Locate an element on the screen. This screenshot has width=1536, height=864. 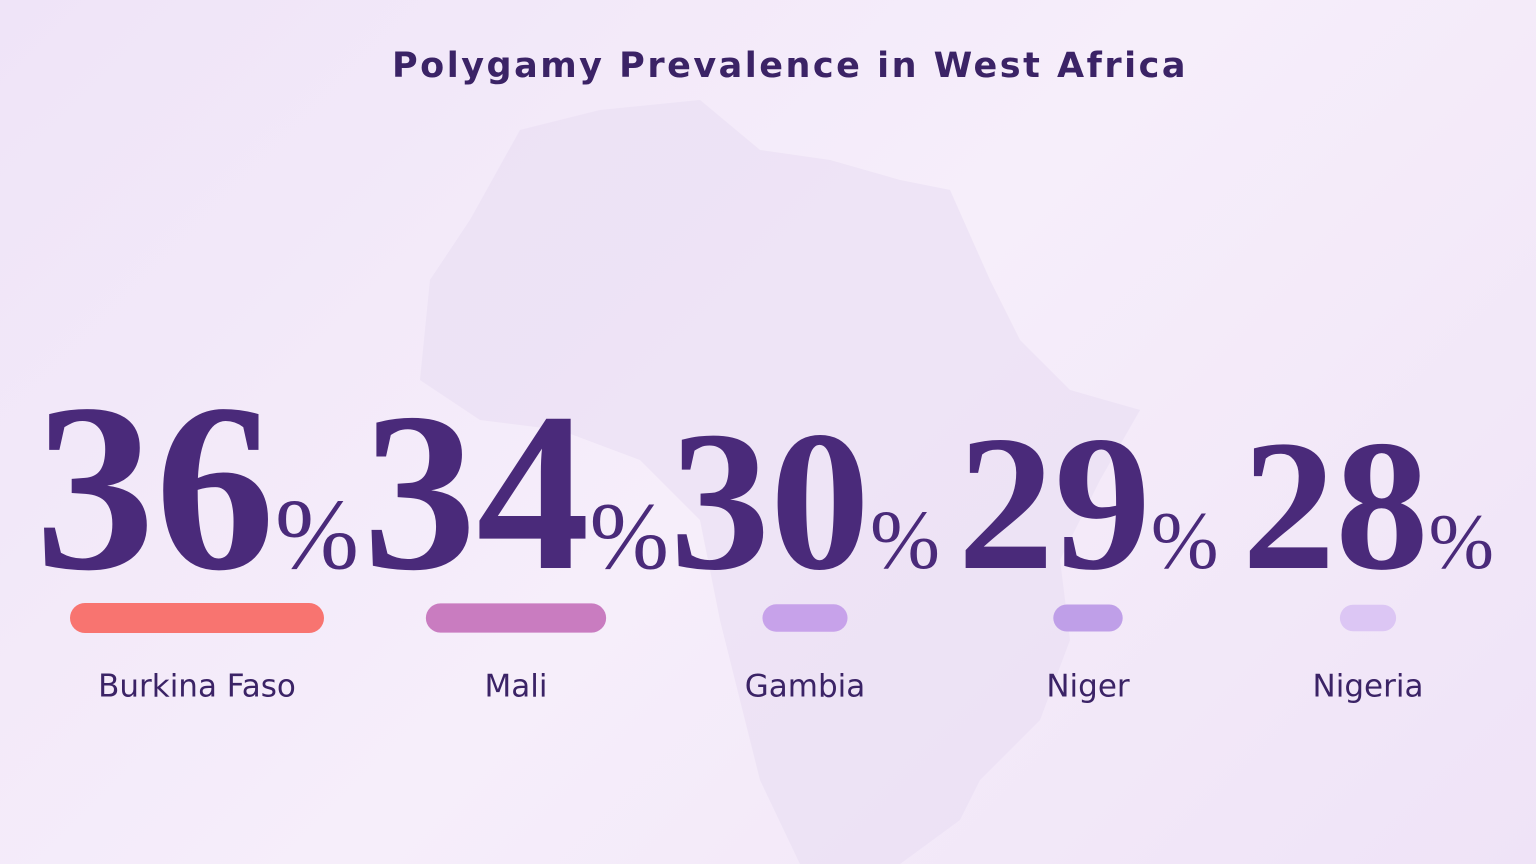
value-label: 34% is located at coordinates (516, 492).